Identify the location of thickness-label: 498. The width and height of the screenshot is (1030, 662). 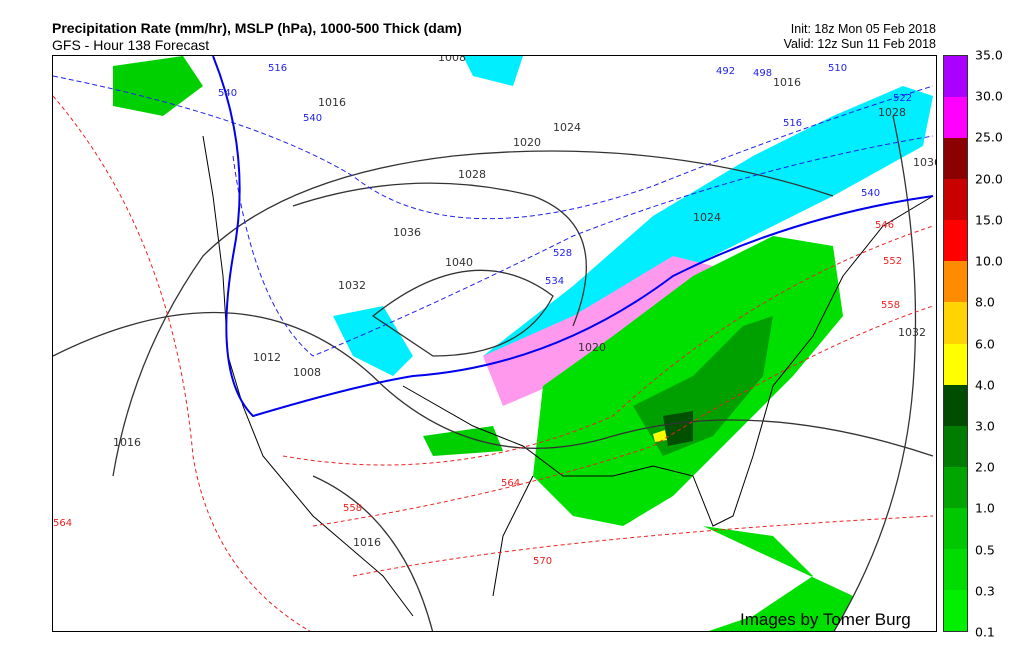
(762, 73).